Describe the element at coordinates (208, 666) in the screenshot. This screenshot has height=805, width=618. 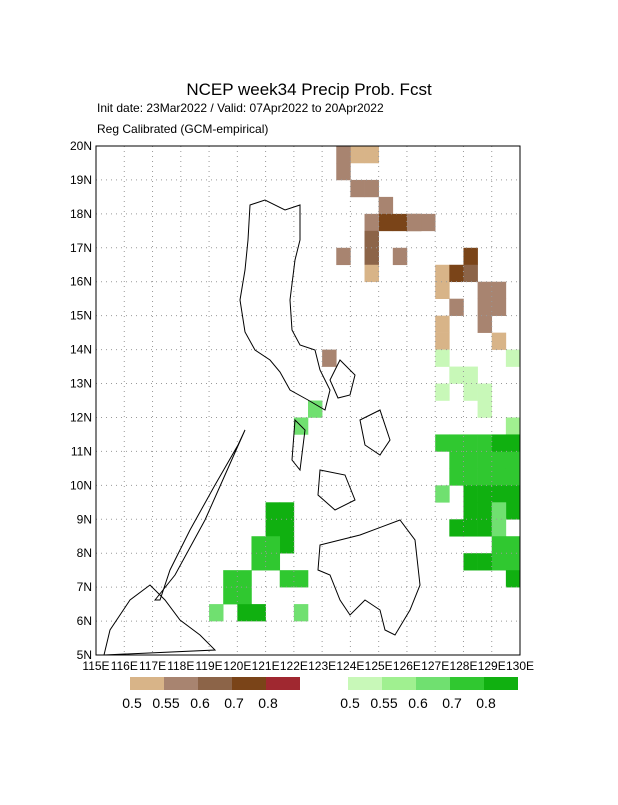
I see `x-tick-label: 119E` at that location.